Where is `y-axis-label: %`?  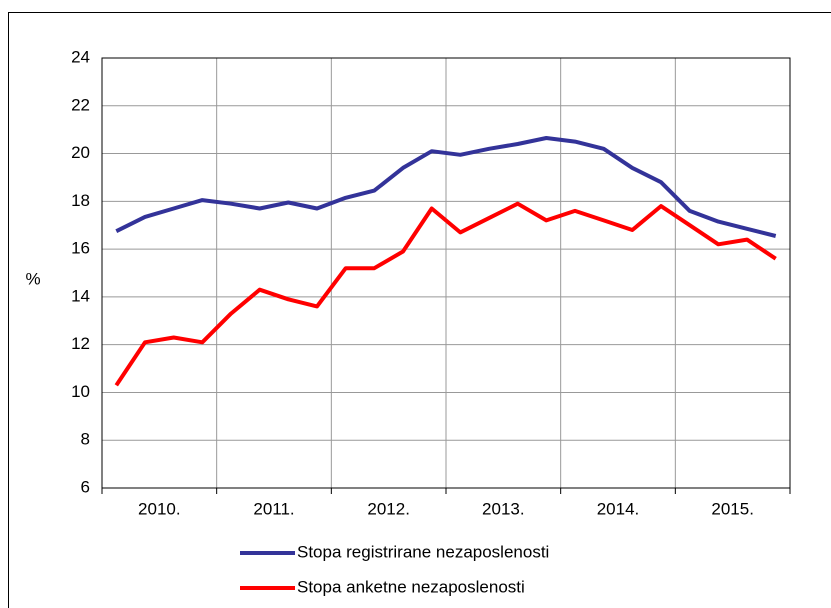 y-axis-label: % is located at coordinates (32, 278).